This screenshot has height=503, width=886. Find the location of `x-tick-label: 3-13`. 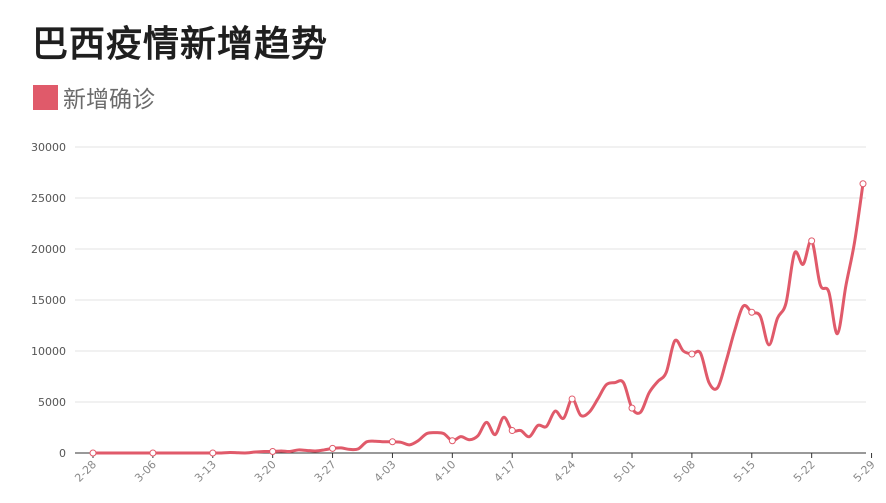

x-tick-label: 3-13 is located at coordinates (205, 471).